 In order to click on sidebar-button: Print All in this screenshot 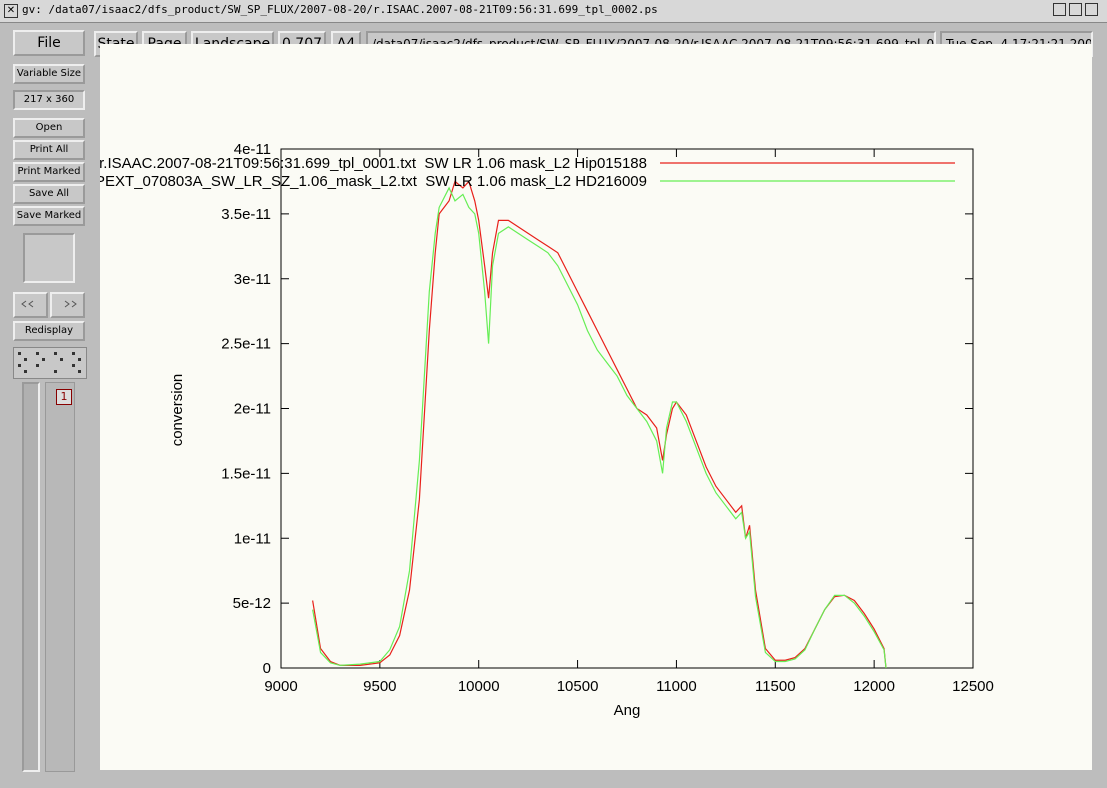, I will do `click(49, 150)`.